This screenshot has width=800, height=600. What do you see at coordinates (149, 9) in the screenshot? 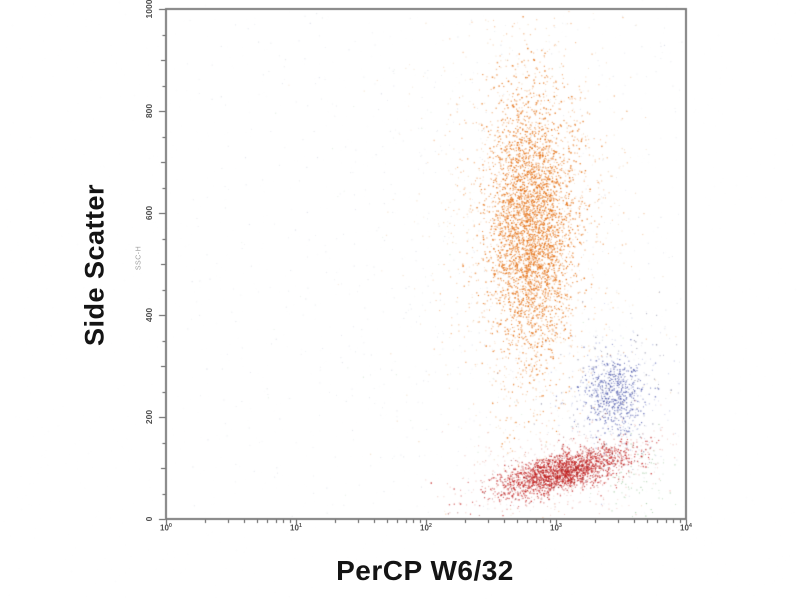
I see `y-tick-label: 1000` at bounding box center [149, 9].